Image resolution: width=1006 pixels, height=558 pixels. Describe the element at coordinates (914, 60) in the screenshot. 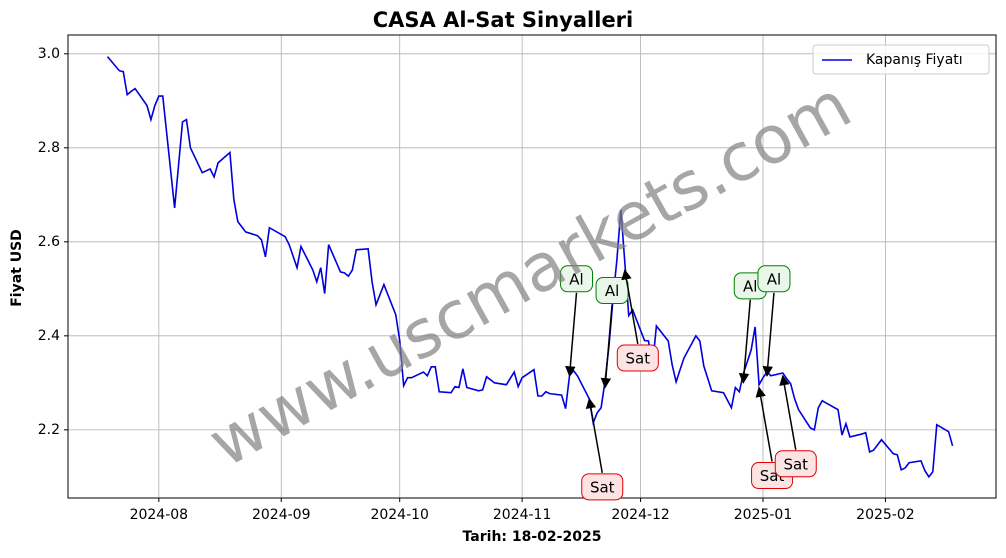

I see `legend-label: Kapanış Fiyatı` at that location.